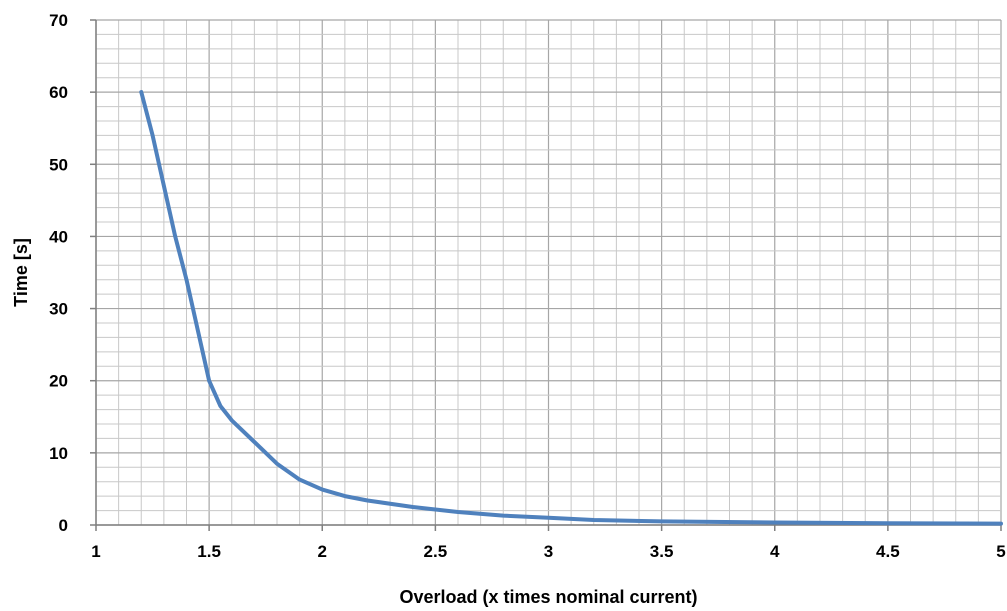 The width and height of the screenshot is (1007, 611). What do you see at coordinates (58, 236) in the screenshot?
I see `y-tick-label: 40` at bounding box center [58, 236].